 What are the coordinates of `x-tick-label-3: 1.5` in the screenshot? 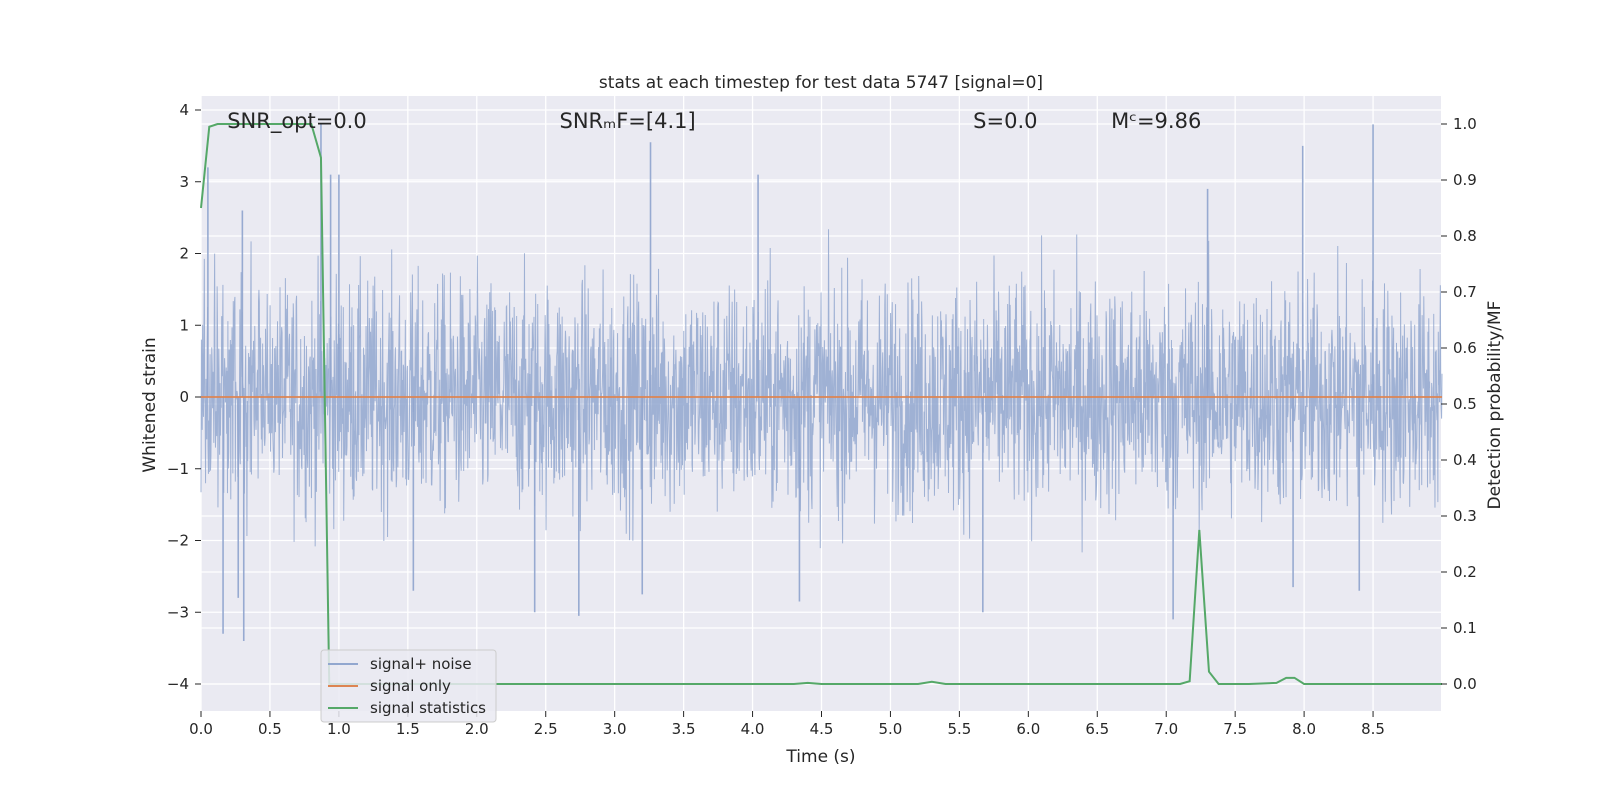 It's located at (408, 729).